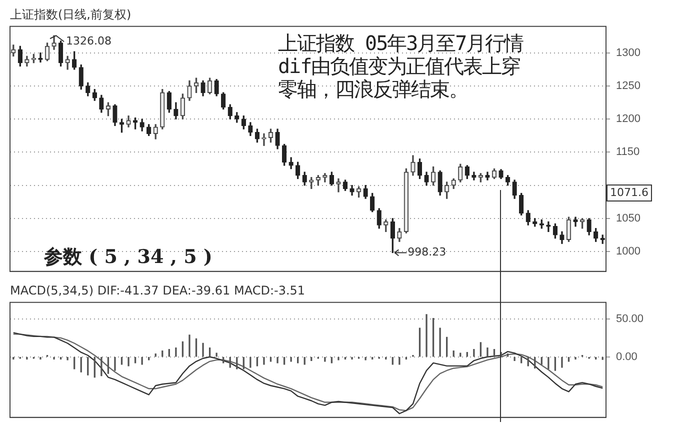  I want to click on y-tick-label: 0.00, so click(627, 356).